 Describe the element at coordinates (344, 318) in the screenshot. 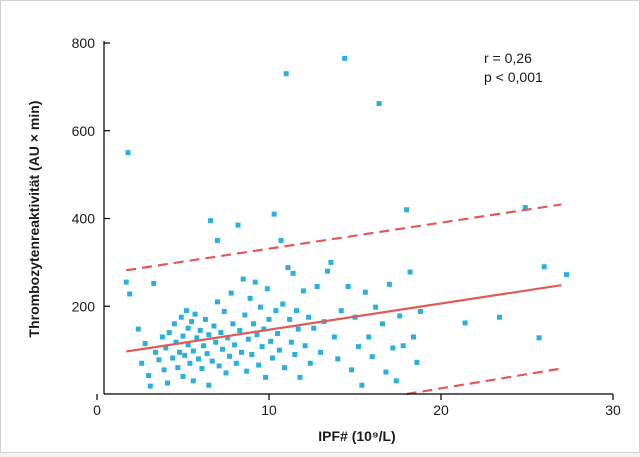

I see `regression-line` at that location.